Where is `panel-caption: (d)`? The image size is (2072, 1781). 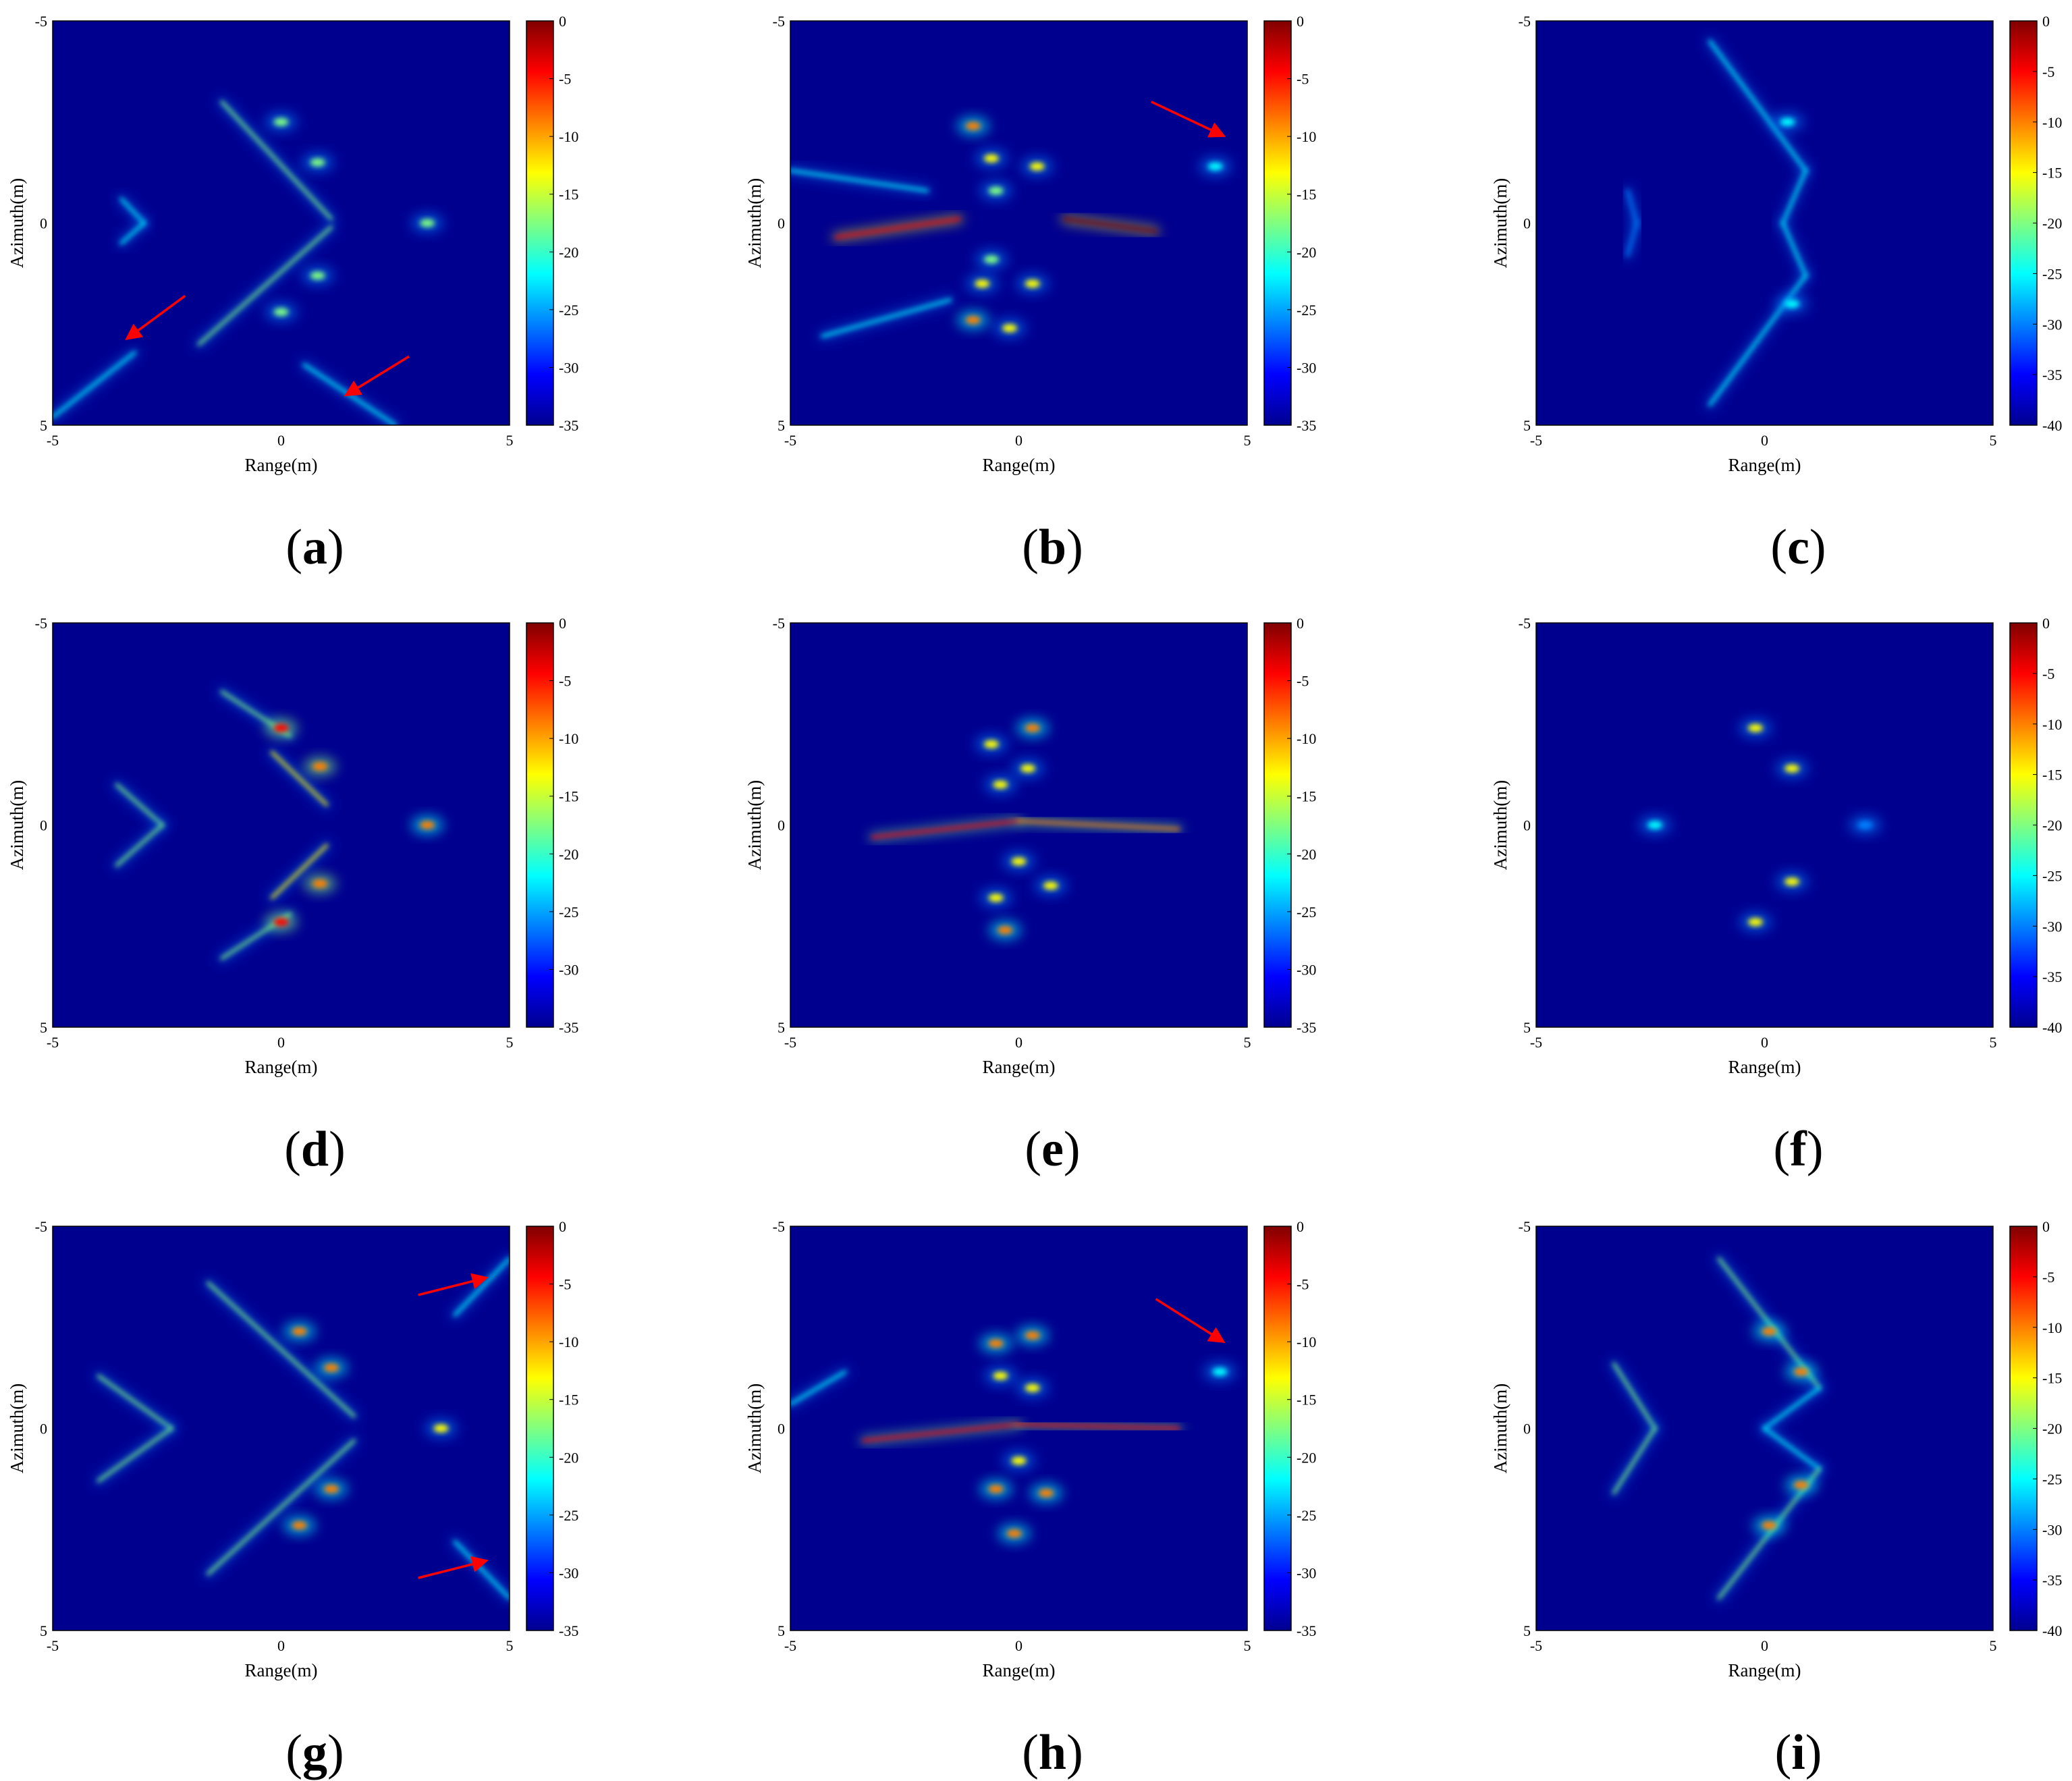 panel-caption: (d) is located at coordinates (314, 1149).